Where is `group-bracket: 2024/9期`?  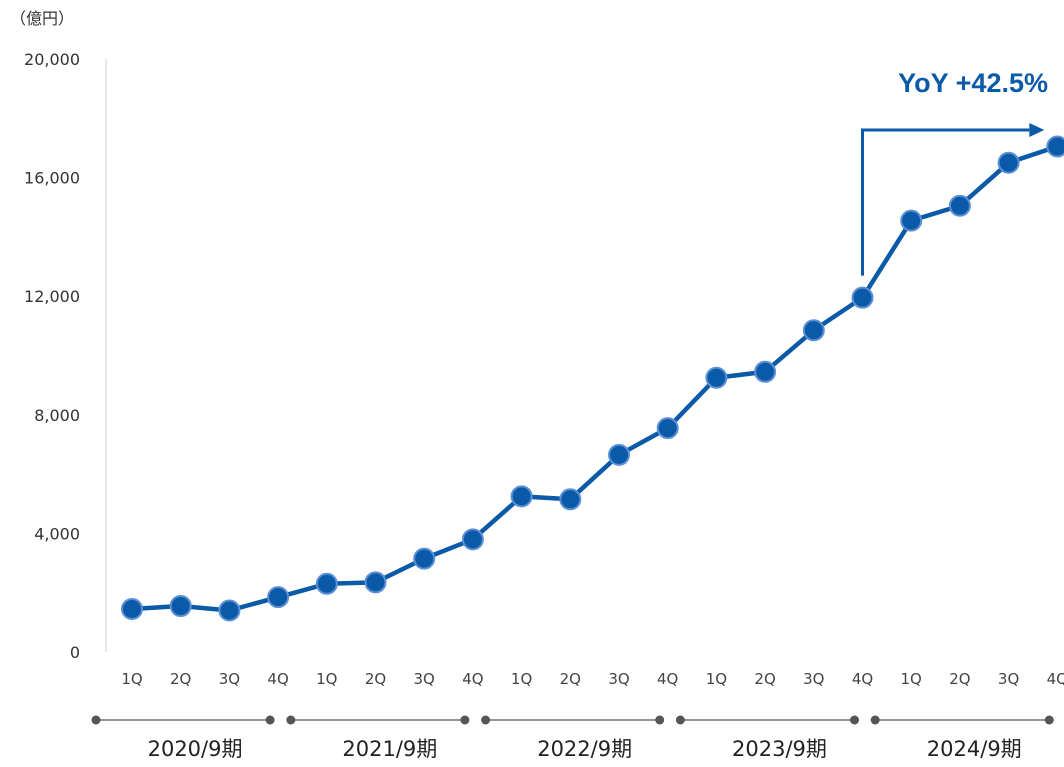 group-bracket: 2024/9期 is located at coordinates (962, 738).